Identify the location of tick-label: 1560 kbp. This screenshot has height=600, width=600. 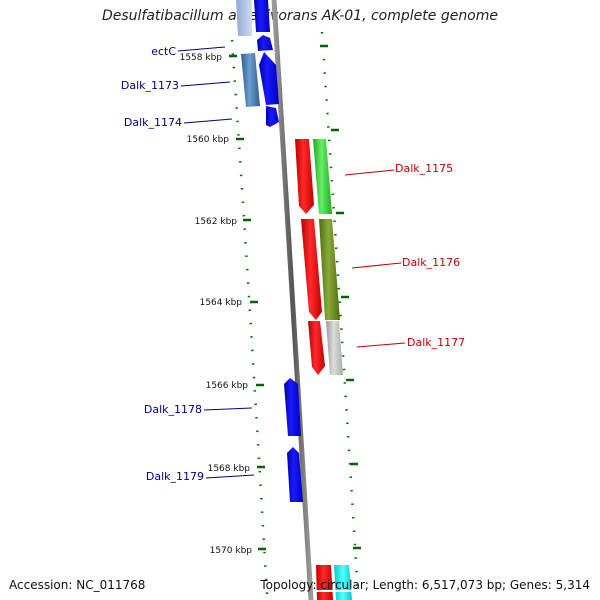
(208, 140).